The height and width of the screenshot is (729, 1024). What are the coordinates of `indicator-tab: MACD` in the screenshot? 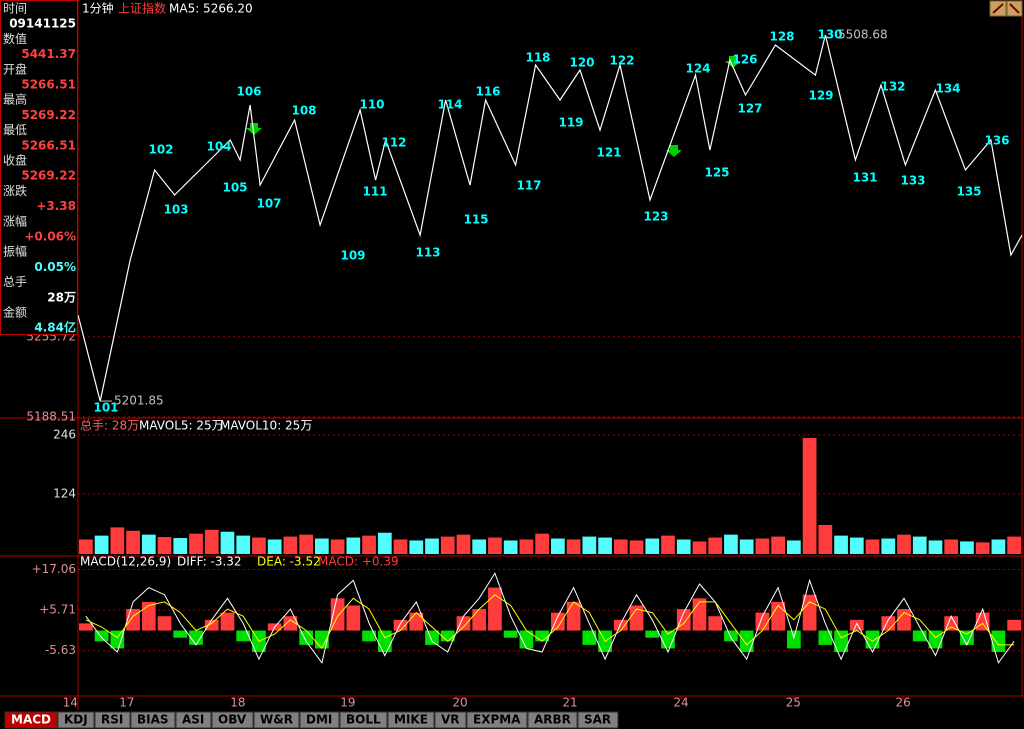 It's located at (31, 720).